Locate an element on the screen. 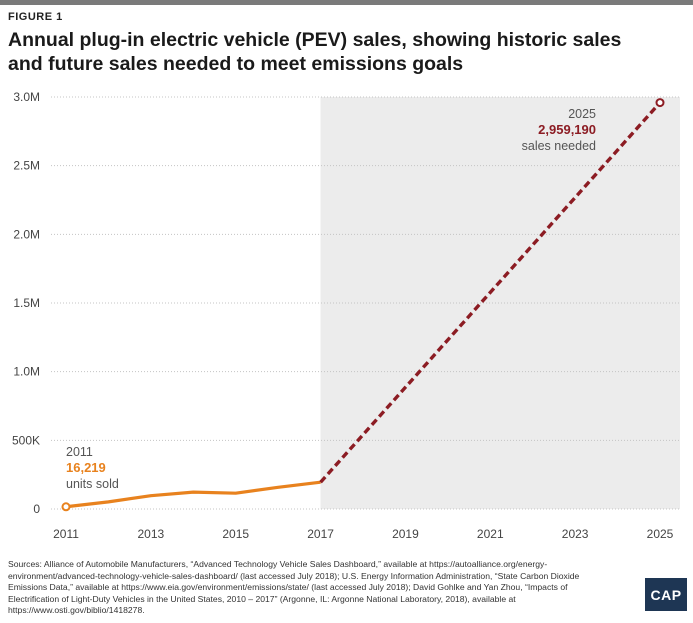 The height and width of the screenshot is (623, 693). x-tick-label: 2019 is located at coordinates (405, 534).